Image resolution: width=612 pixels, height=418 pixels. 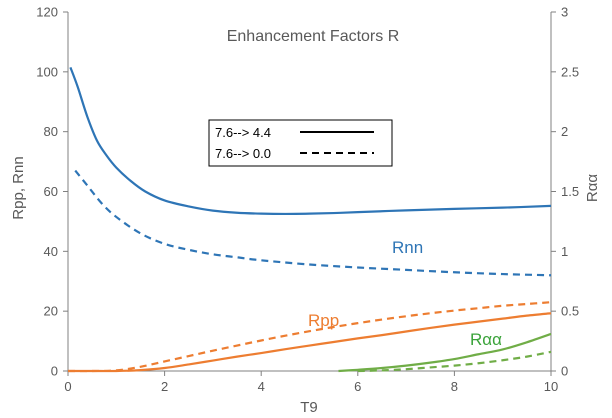 What do you see at coordinates (51, 311) in the screenshot?
I see `y-left-tick-label: 20` at bounding box center [51, 311].